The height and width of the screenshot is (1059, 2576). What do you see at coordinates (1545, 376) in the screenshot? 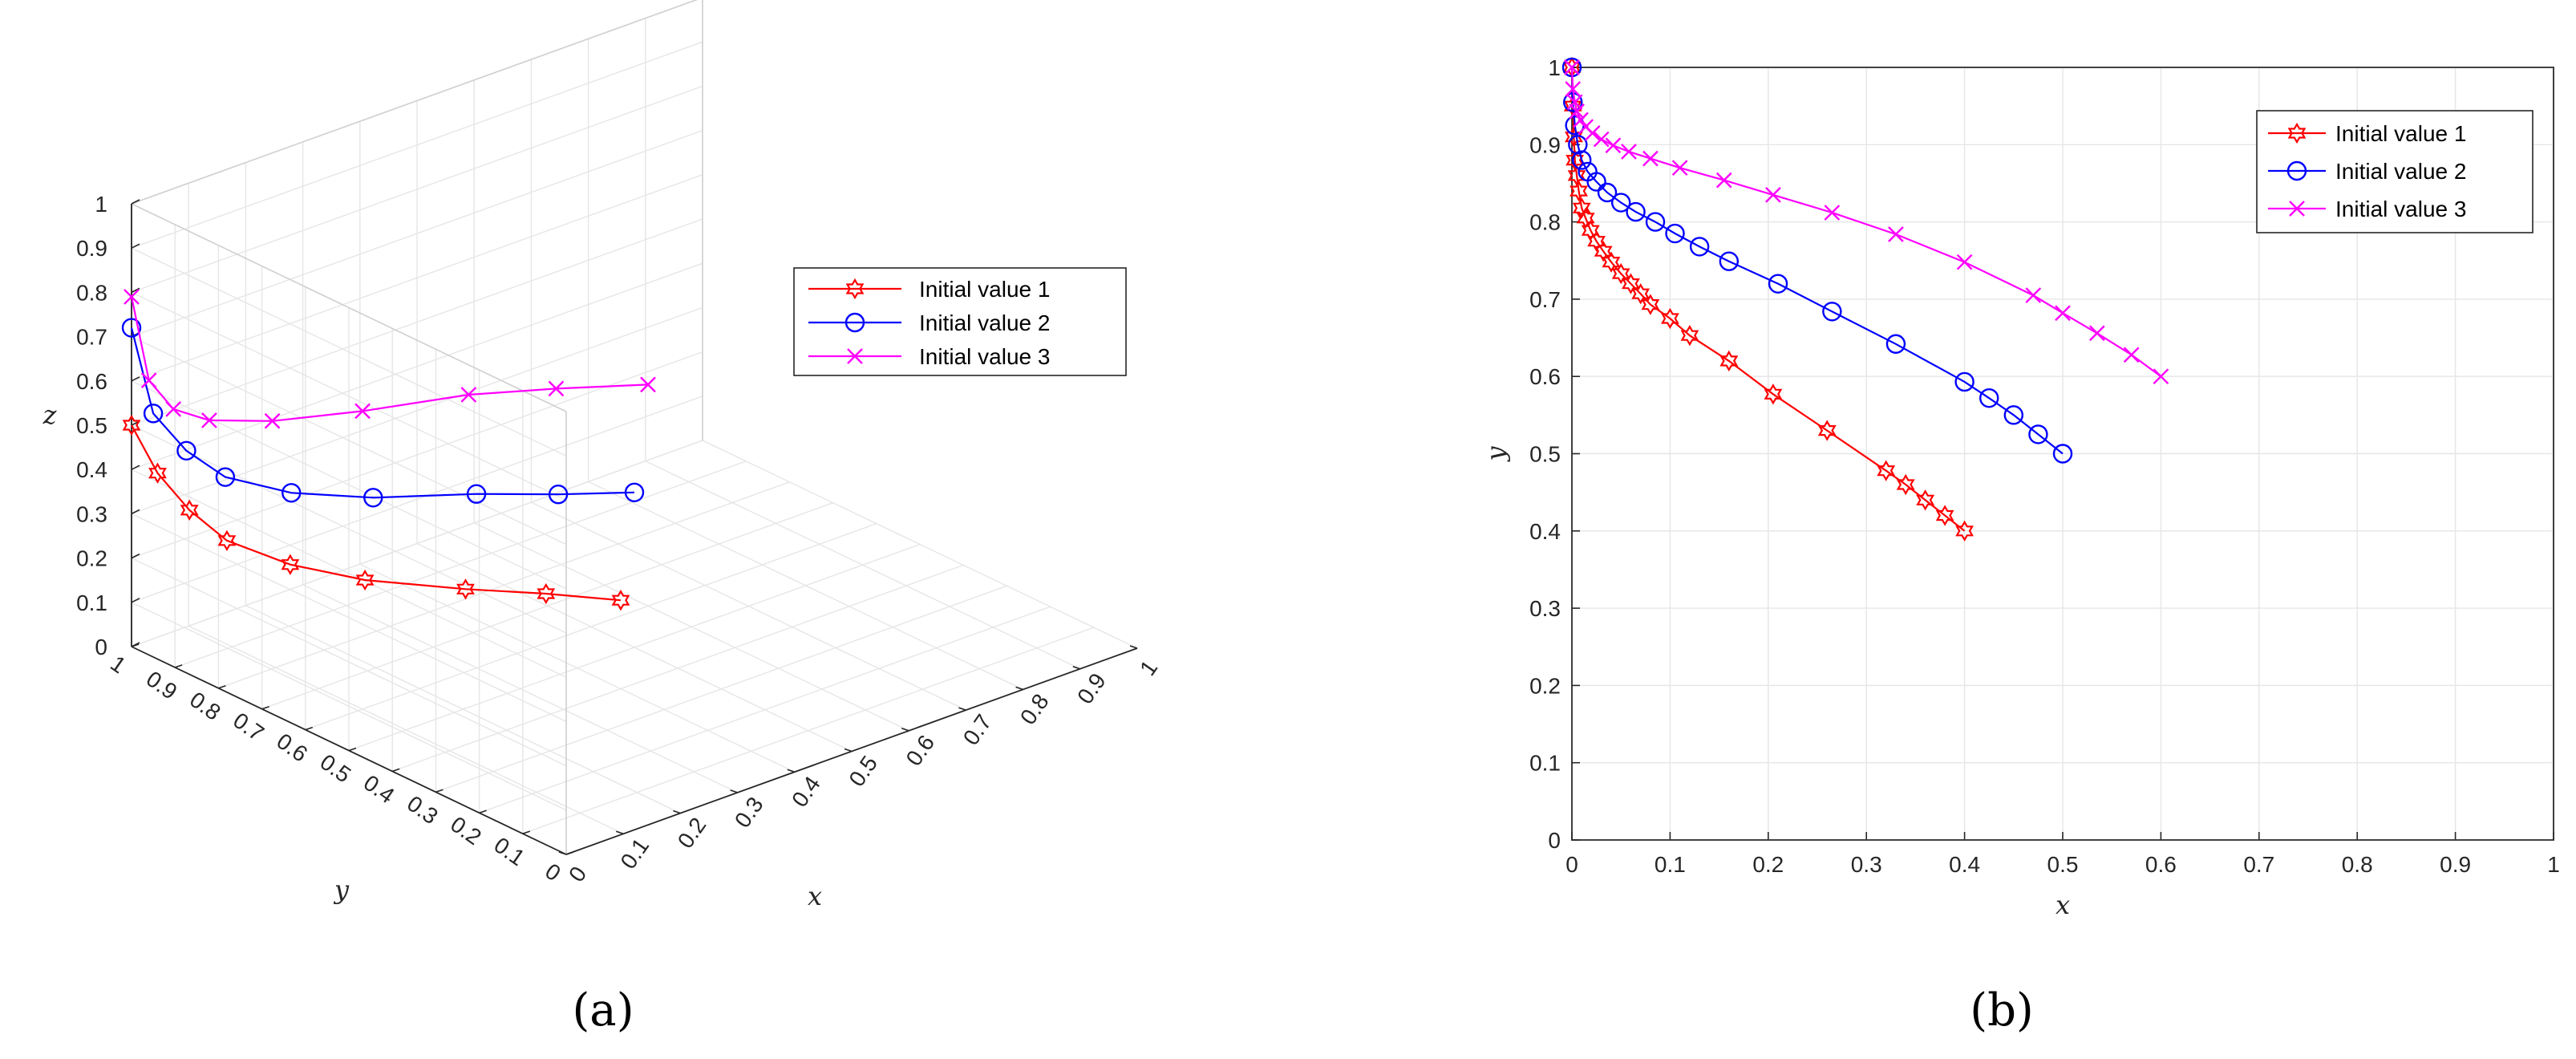
I see `y-tick-label: 0.6` at bounding box center [1545, 376].